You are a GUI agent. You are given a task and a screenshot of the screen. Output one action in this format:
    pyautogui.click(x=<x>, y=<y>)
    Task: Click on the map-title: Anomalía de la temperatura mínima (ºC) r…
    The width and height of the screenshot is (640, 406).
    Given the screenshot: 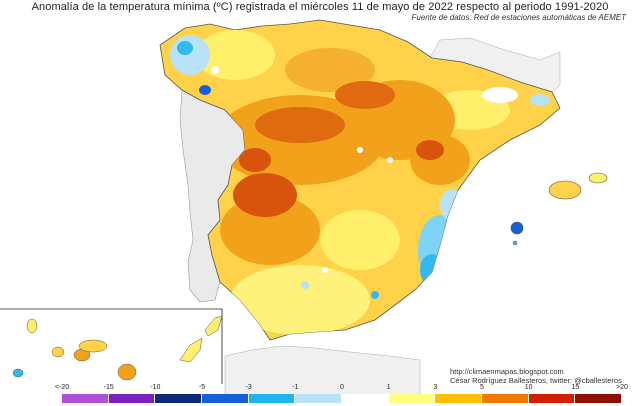 What is the action you would take?
    pyautogui.click(x=320, y=7)
    